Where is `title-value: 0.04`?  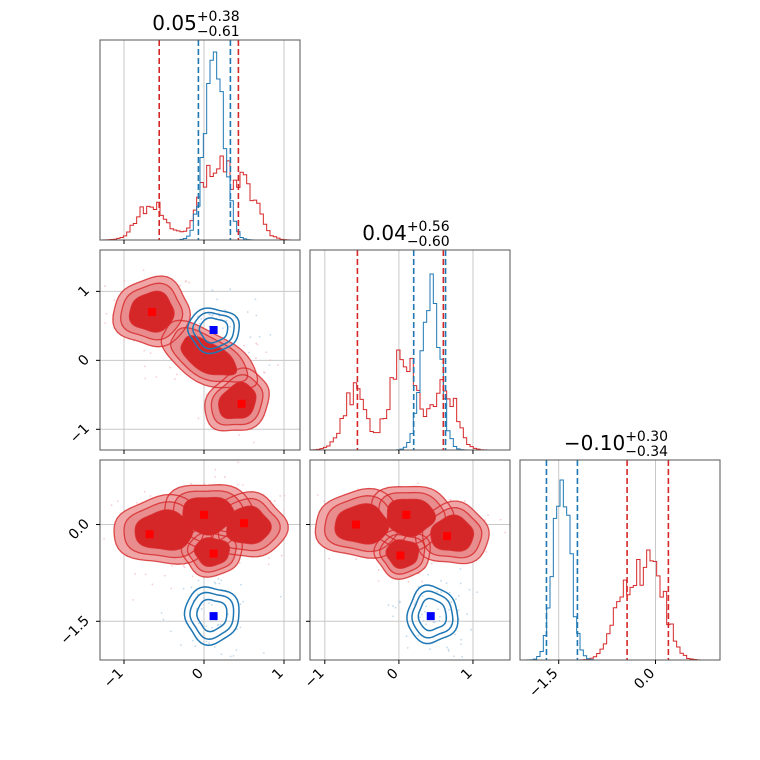 title-value: 0.04 is located at coordinates (384, 233).